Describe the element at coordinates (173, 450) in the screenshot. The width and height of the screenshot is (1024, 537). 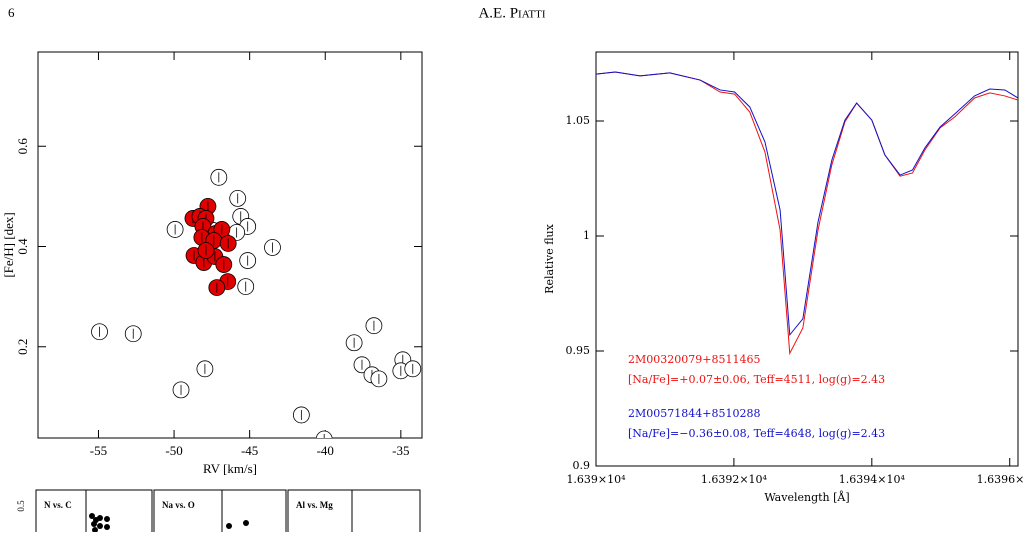
I see `x-tick-label: -50` at that location.